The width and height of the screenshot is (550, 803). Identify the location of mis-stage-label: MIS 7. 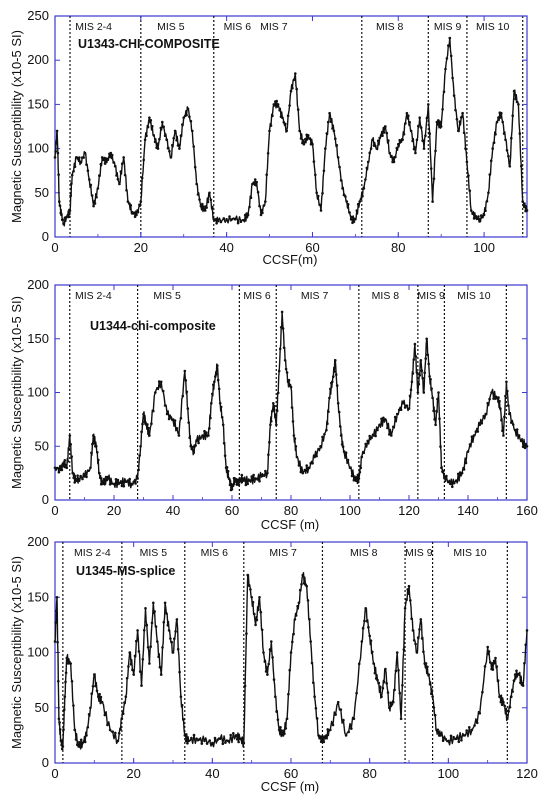
(283, 553).